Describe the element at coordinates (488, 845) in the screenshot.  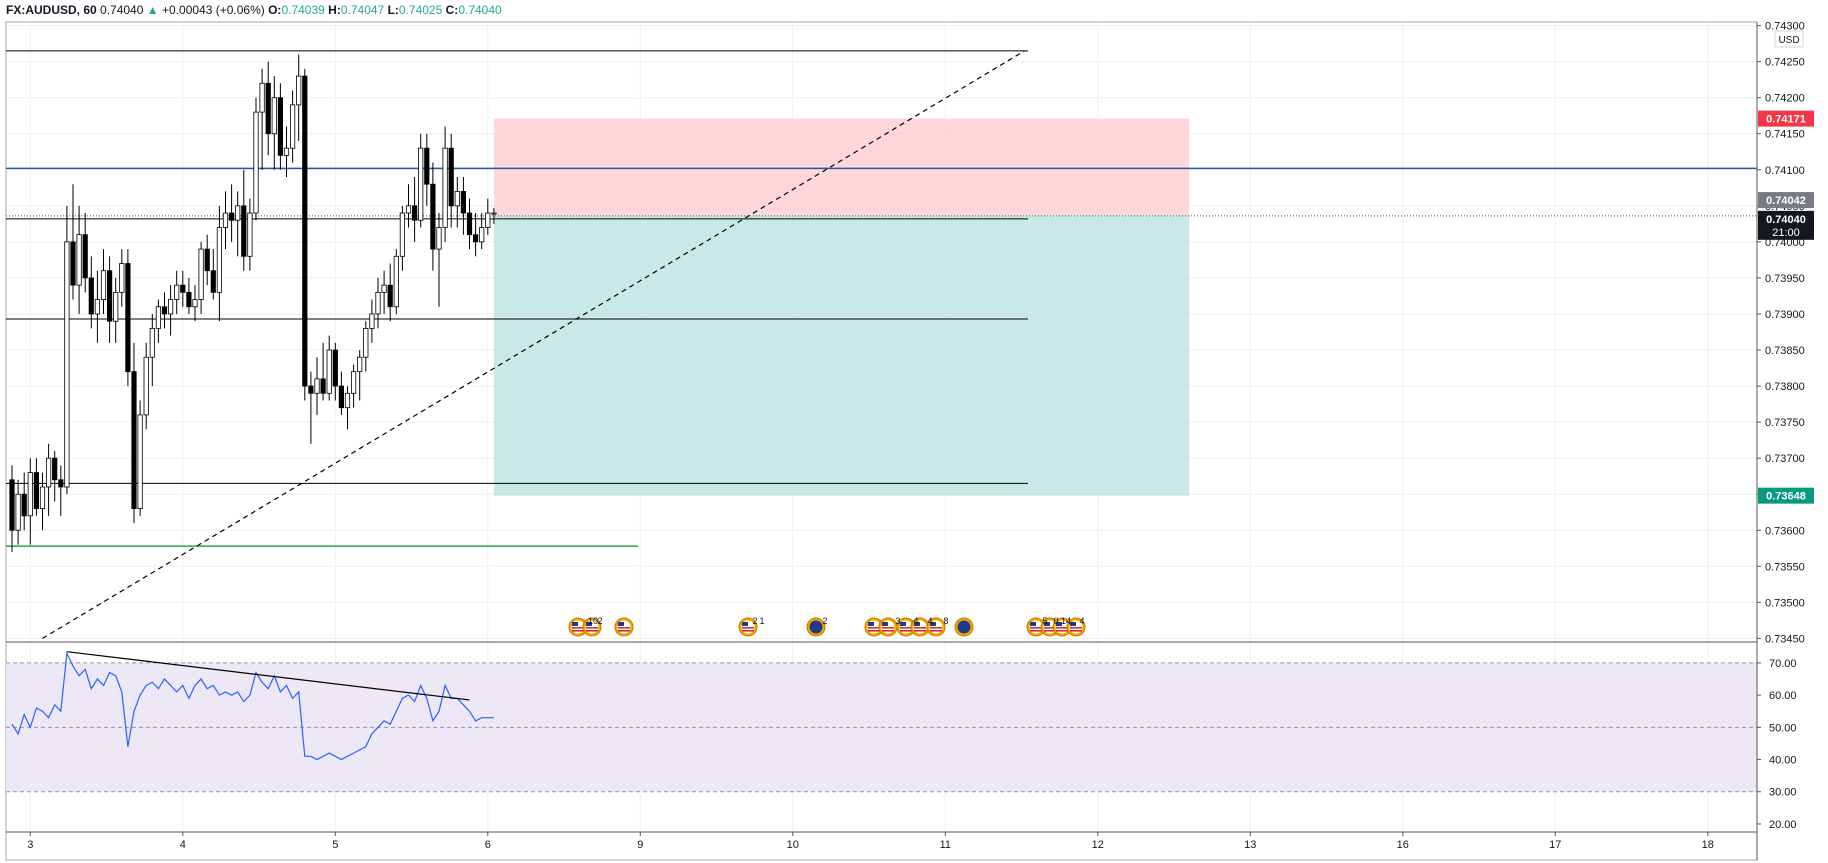
I see `time-tick-label: 6` at that location.